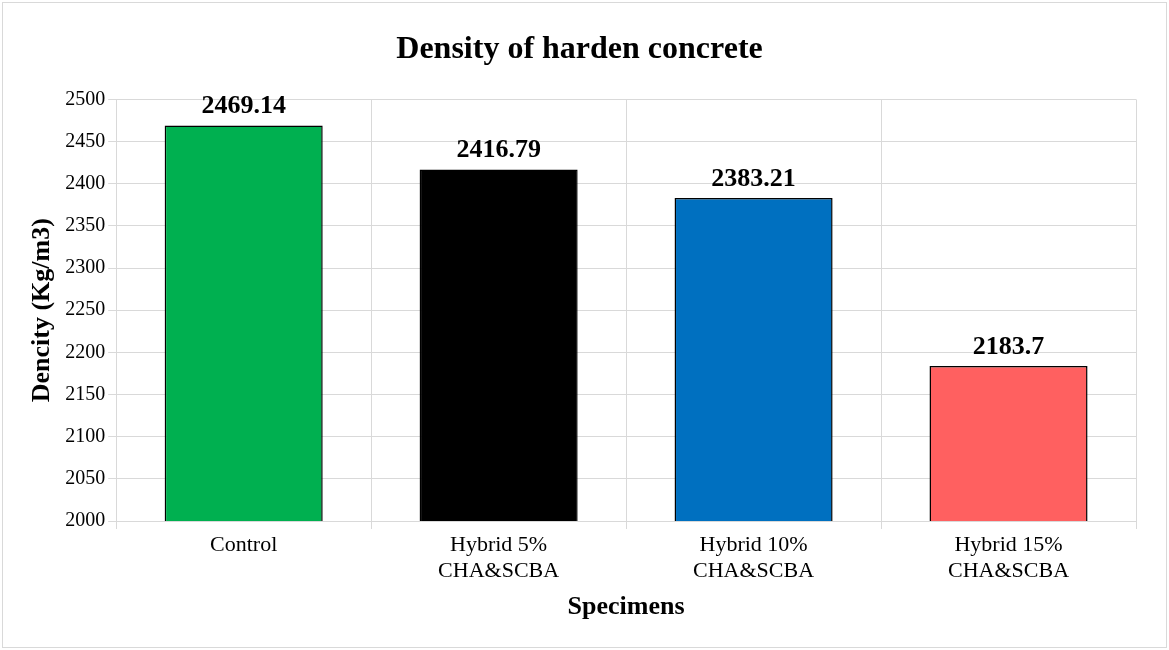  What do you see at coordinates (243, 105) in the screenshot?
I see `data-label: 2469.14` at bounding box center [243, 105].